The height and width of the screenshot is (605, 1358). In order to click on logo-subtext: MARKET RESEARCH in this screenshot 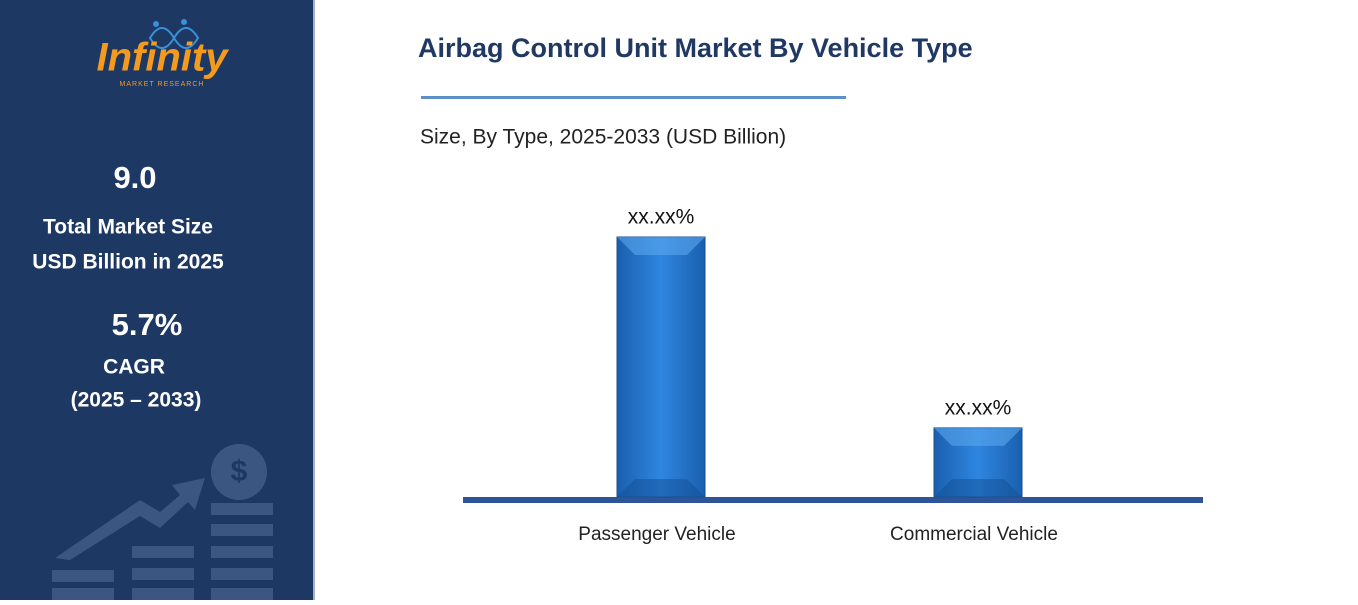, I will do `click(162, 84)`.